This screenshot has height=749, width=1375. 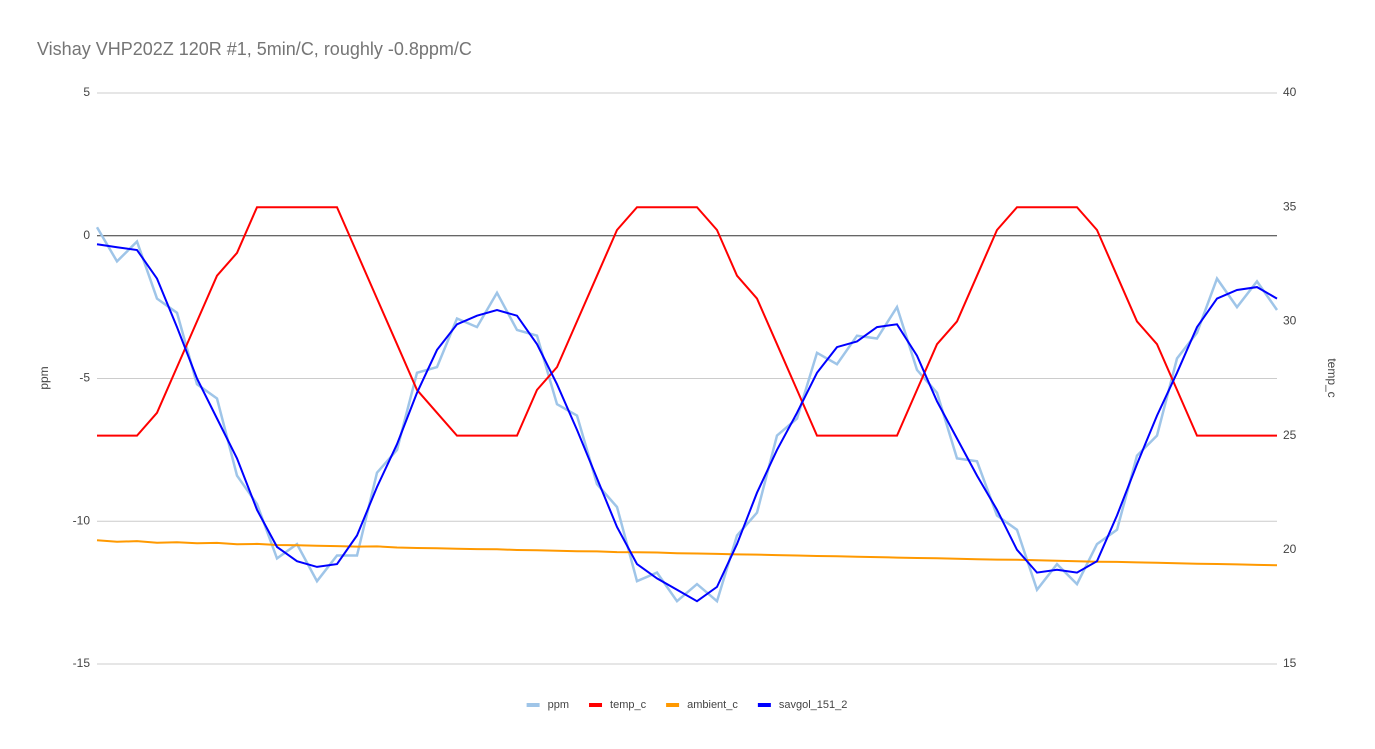 I want to click on legend-label: ppm, so click(x=558, y=705).